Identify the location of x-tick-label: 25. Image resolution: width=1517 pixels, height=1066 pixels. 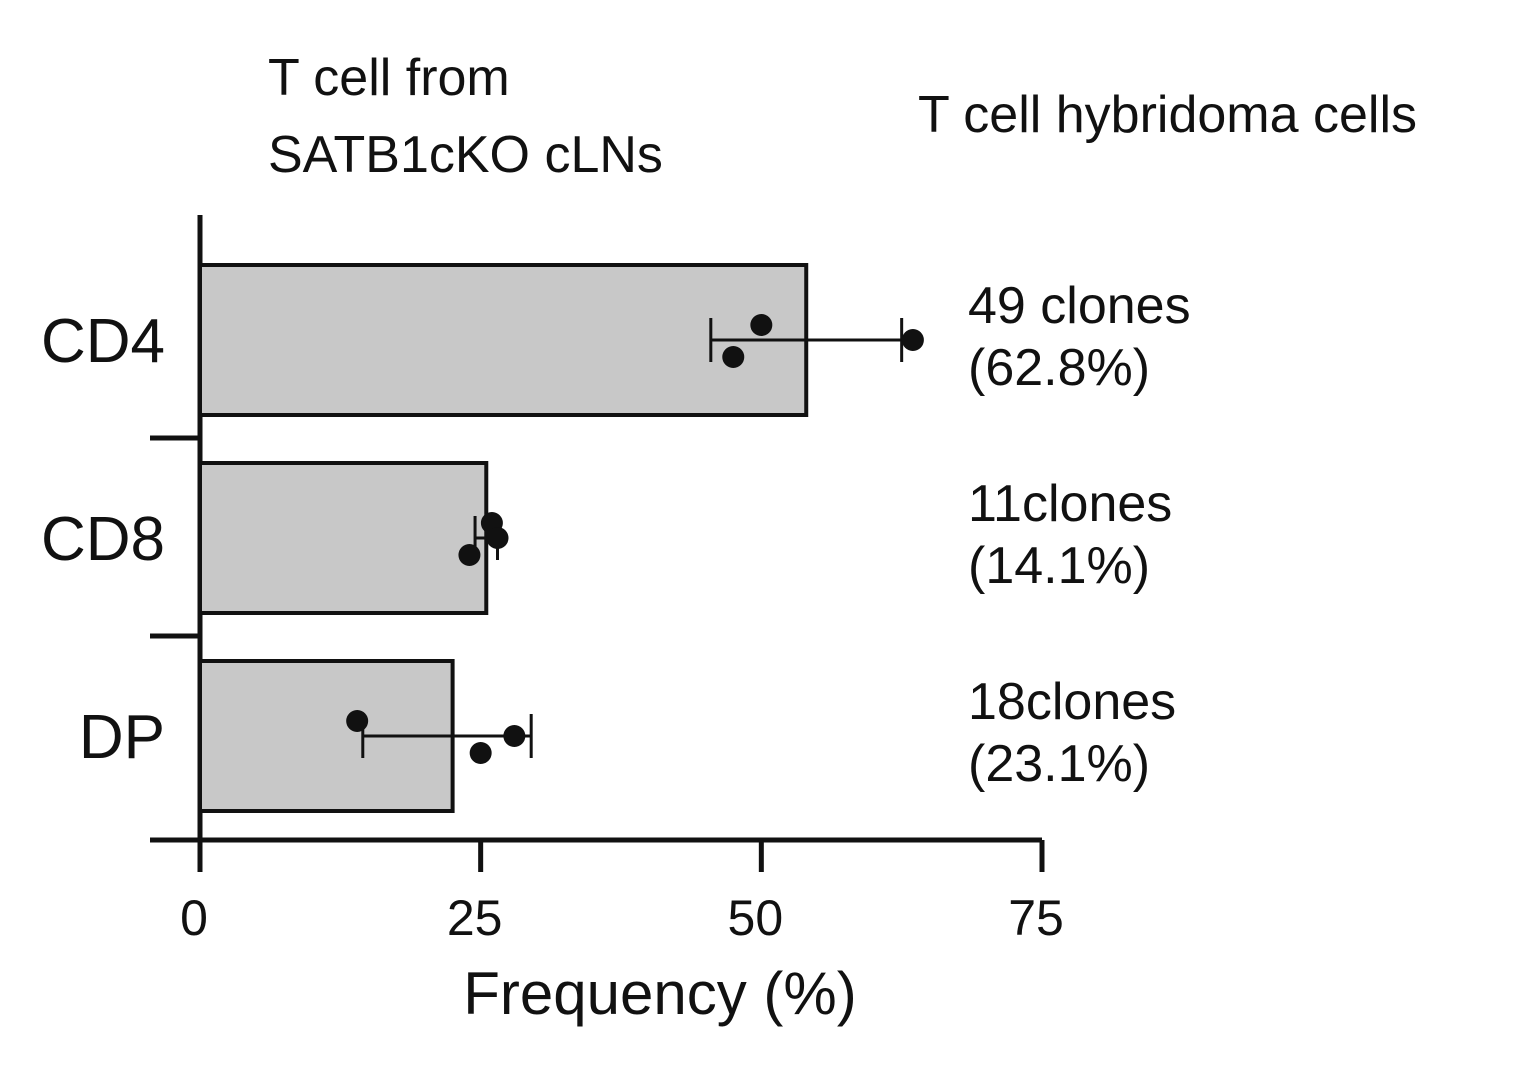
(475, 918).